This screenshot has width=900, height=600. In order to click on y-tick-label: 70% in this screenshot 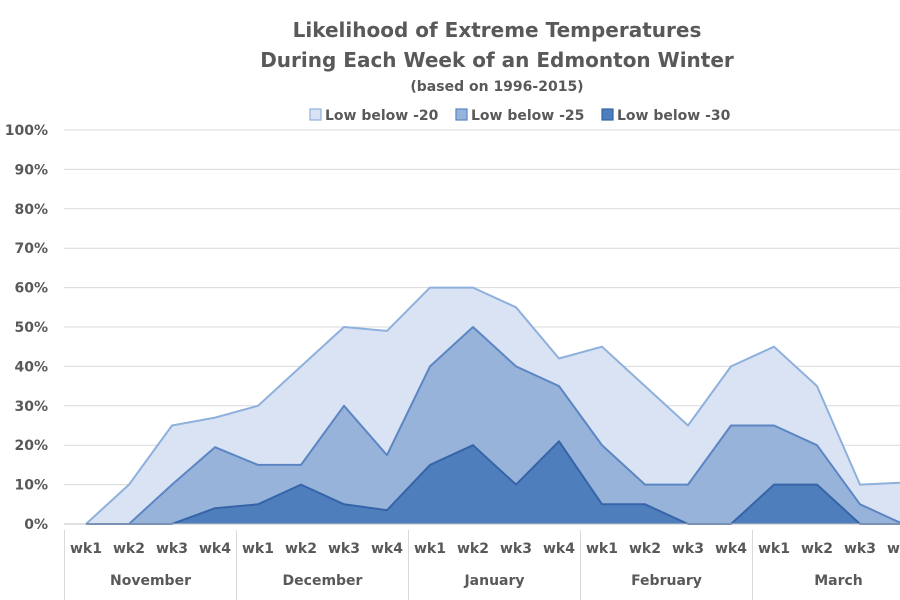, I will do `click(31, 249)`.